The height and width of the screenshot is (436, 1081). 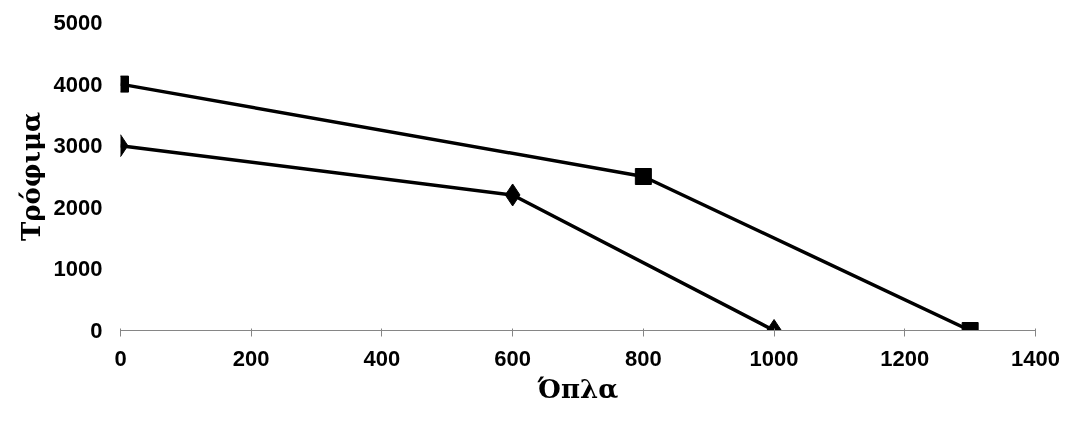 I want to click on y-tick-label: 0, so click(x=96, y=330).